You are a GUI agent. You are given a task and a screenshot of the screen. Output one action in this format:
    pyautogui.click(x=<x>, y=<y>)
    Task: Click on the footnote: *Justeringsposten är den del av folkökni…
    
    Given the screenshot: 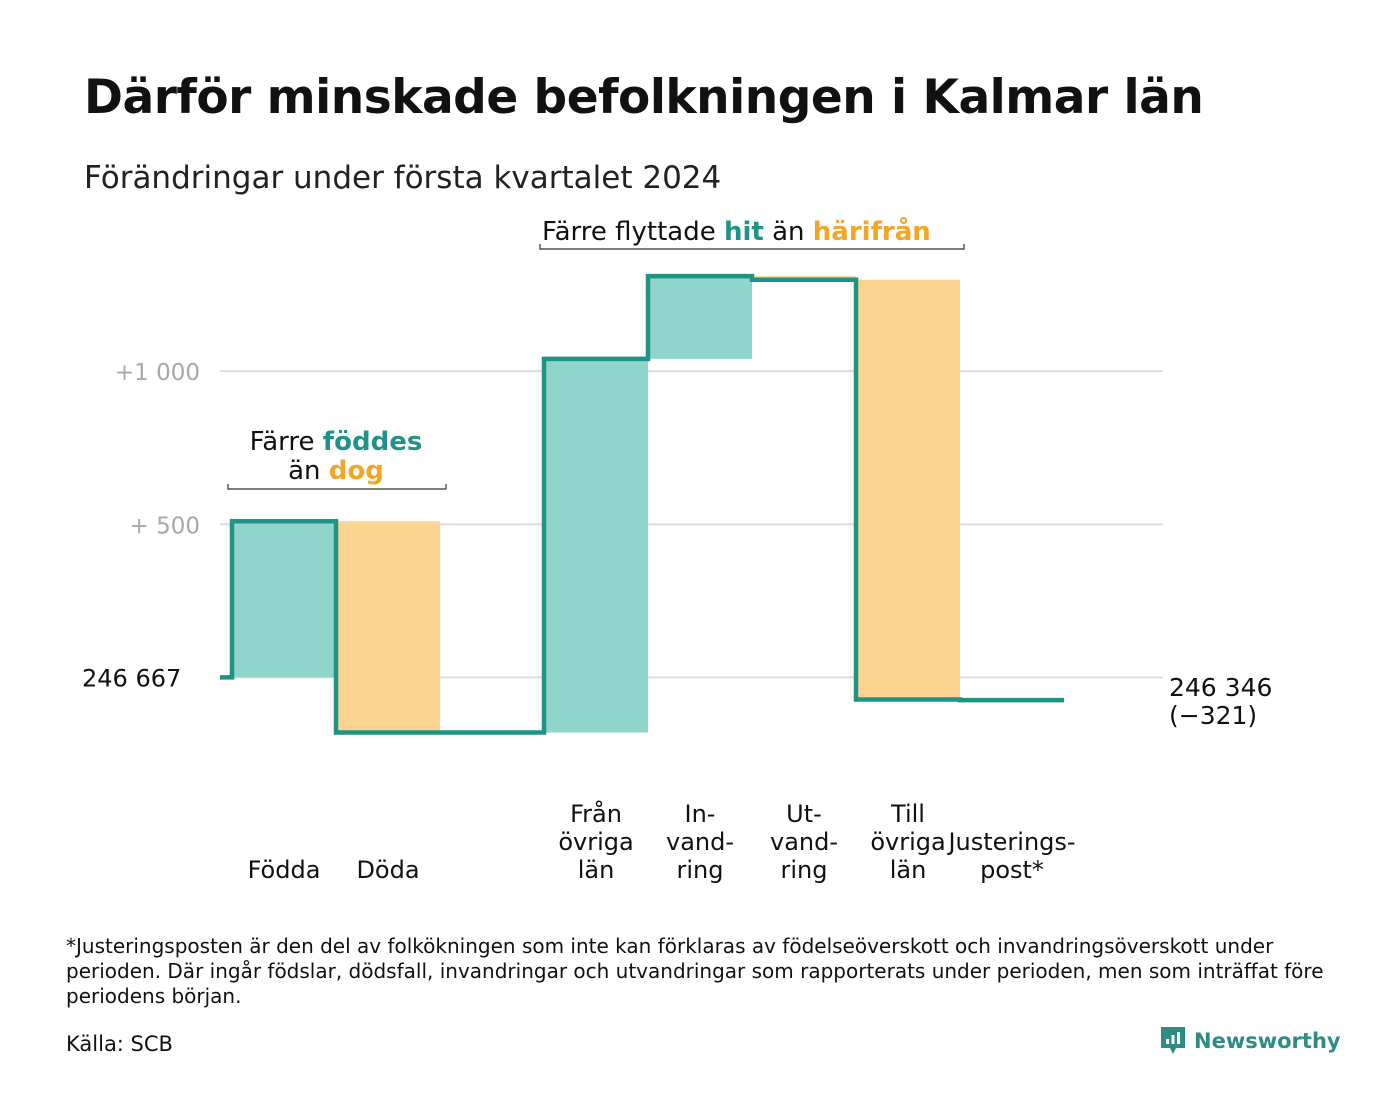 What is the action you would take?
    pyautogui.click(x=695, y=971)
    